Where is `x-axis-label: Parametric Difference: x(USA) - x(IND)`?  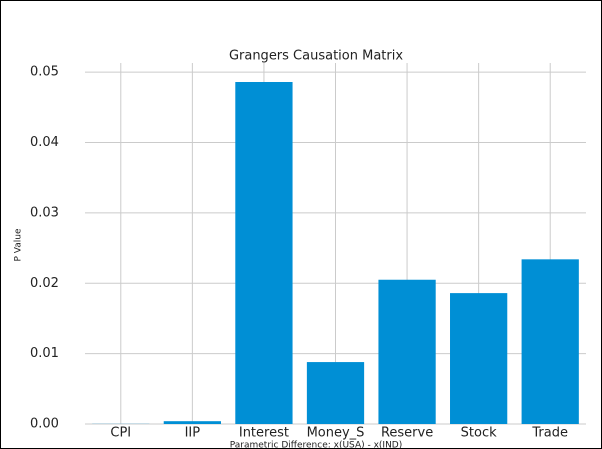 x-axis-label: Parametric Difference: x(USA) - x(IND) is located at coordinates (316, 445).